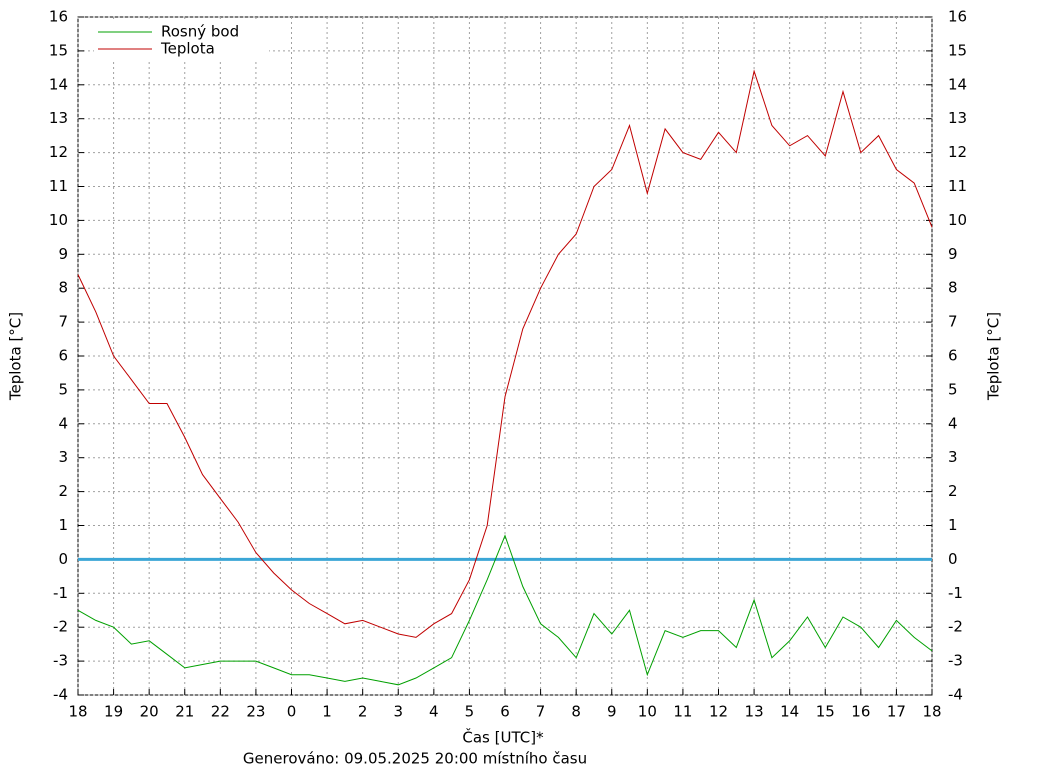  I want to click on y2-tick-label: 2, so click(953, 491).